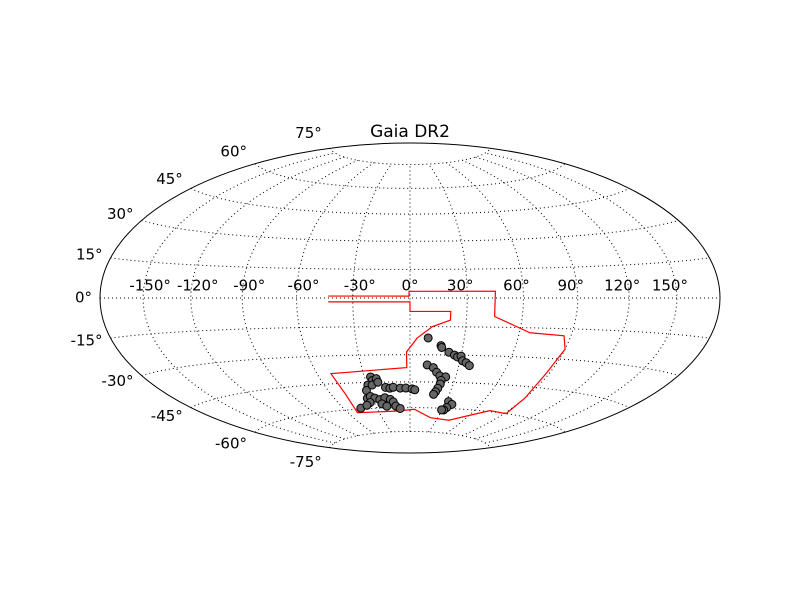  Describe the element at coordinates (304, 286) in the screenshot. I see `x-tick-label: -60°` at that location.